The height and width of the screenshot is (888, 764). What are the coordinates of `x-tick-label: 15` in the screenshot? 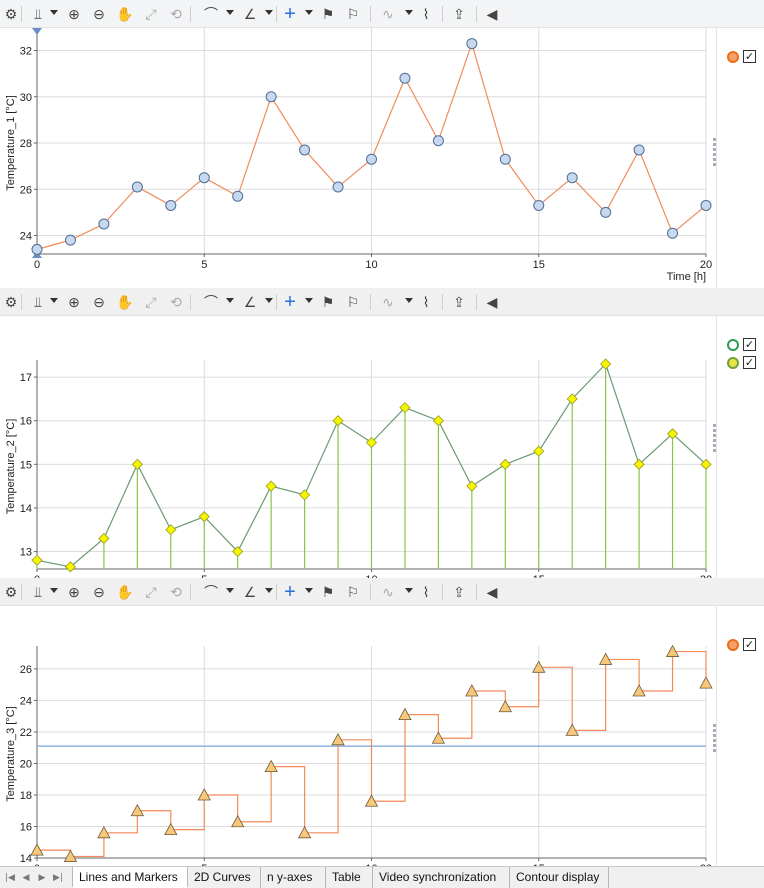 It's located at (539, 864).